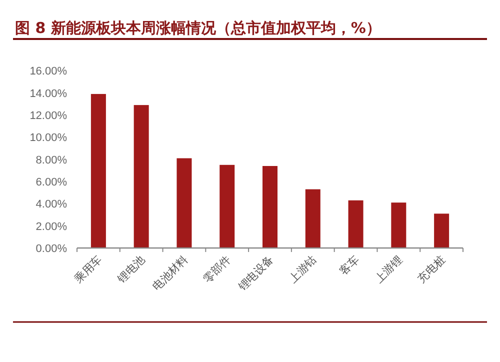 The width and height of the screenshot is (500, 362). What do you see at coordinates (431, 269) in the screenshot?
I see `x-tick-label: 充电桩` at bounding box center [431, 269].